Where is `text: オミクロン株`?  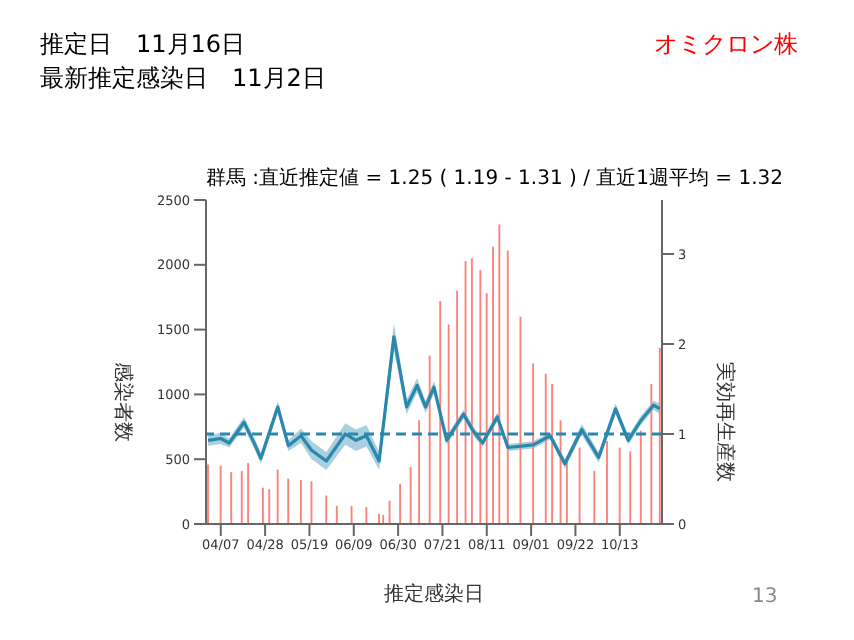 text: オミクロン株 is located at coordinates (726, 45).